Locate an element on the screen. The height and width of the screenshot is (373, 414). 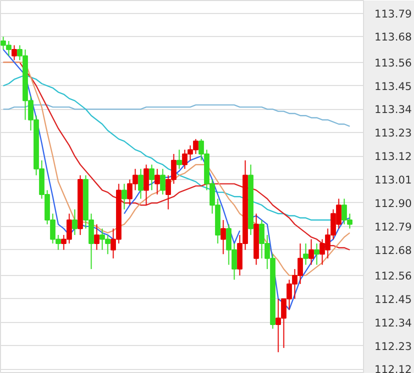
y-tick-label: 113.79 is located at coordinates (393, 13).